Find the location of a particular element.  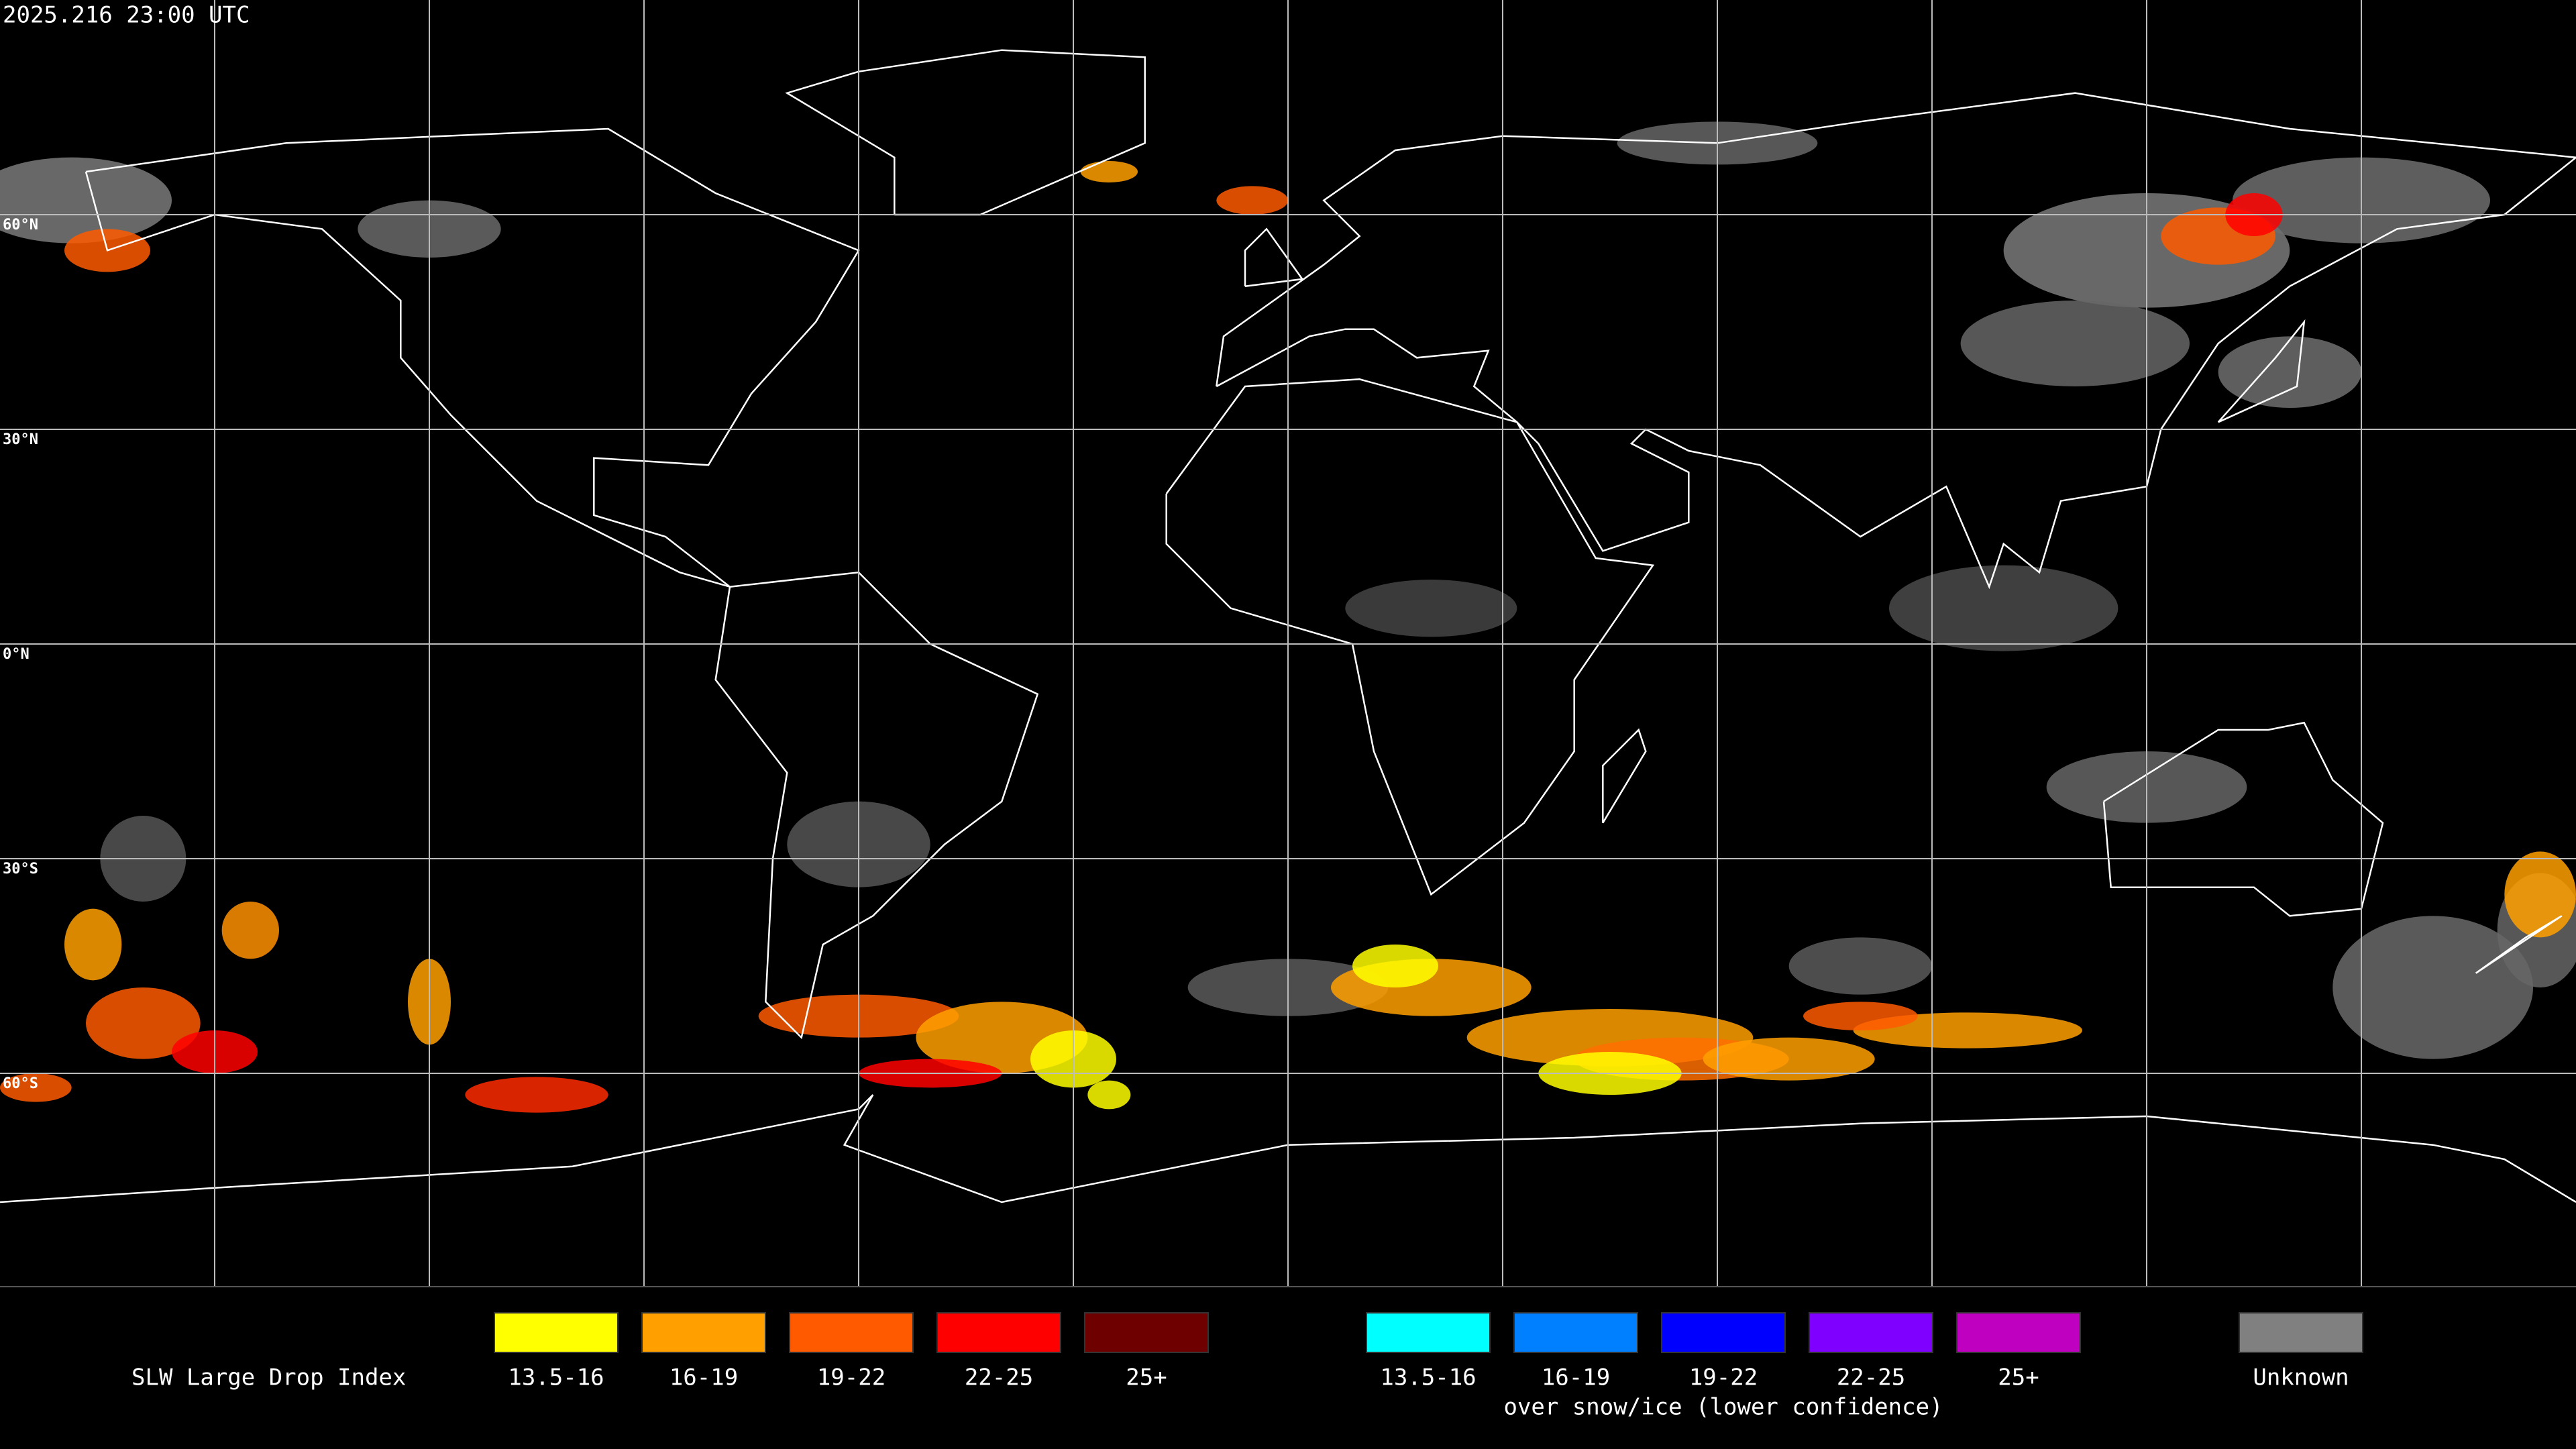

latitude-label: 60°N is located at coordinates (20, 225).